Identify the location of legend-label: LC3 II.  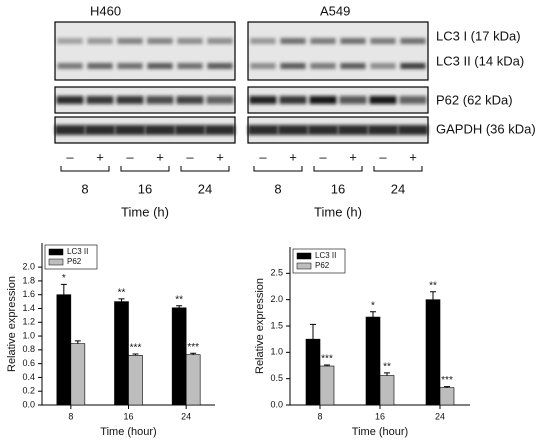
(77, 251).